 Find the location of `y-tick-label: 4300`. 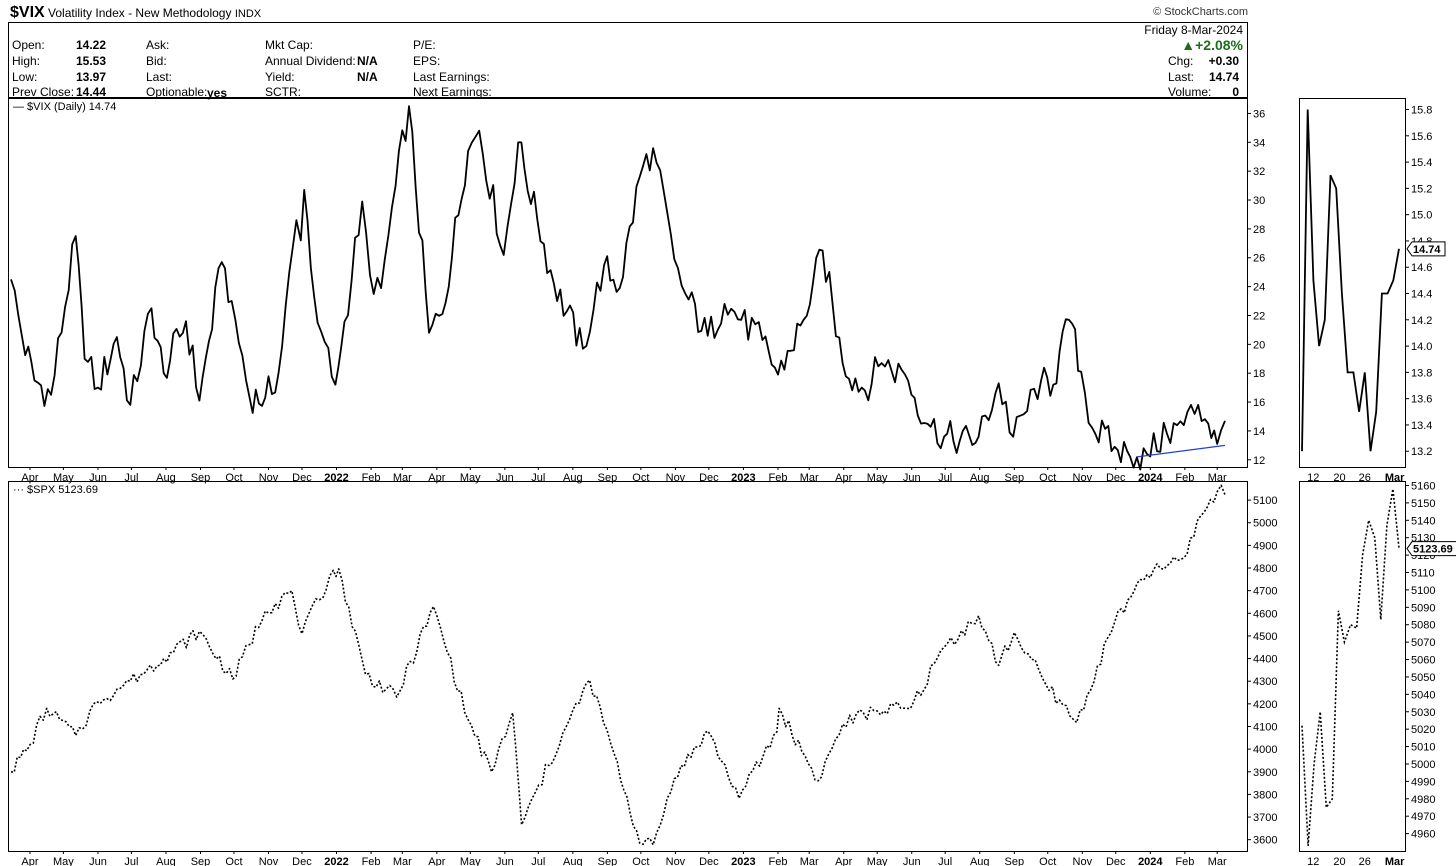

y-tick-label: 4300 is located at coordinates (1265, 682).